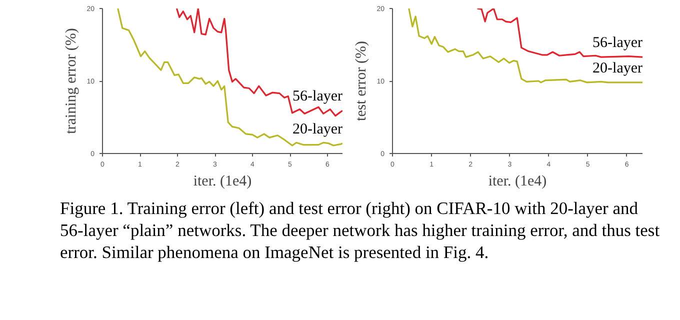  What do you see at coordinates (72, 81) in the screenshot?
I see `y-axis-title: training error (%)` at bounding box center [72, 81].